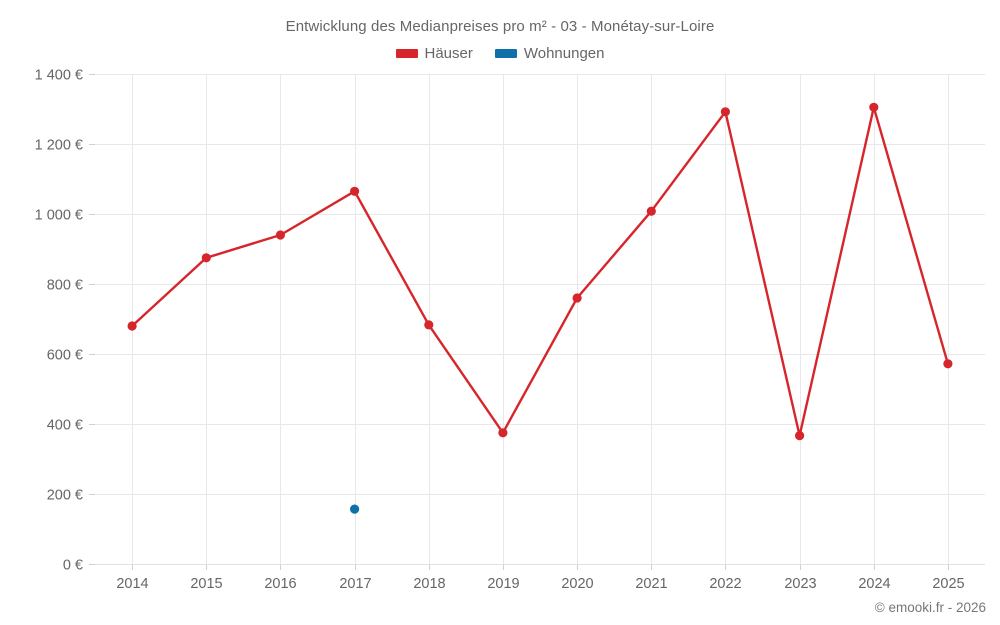  Describe the element at coordinates (948, 584) in the screenshot. I see `x-tick-label-2025: 2025` at that location.